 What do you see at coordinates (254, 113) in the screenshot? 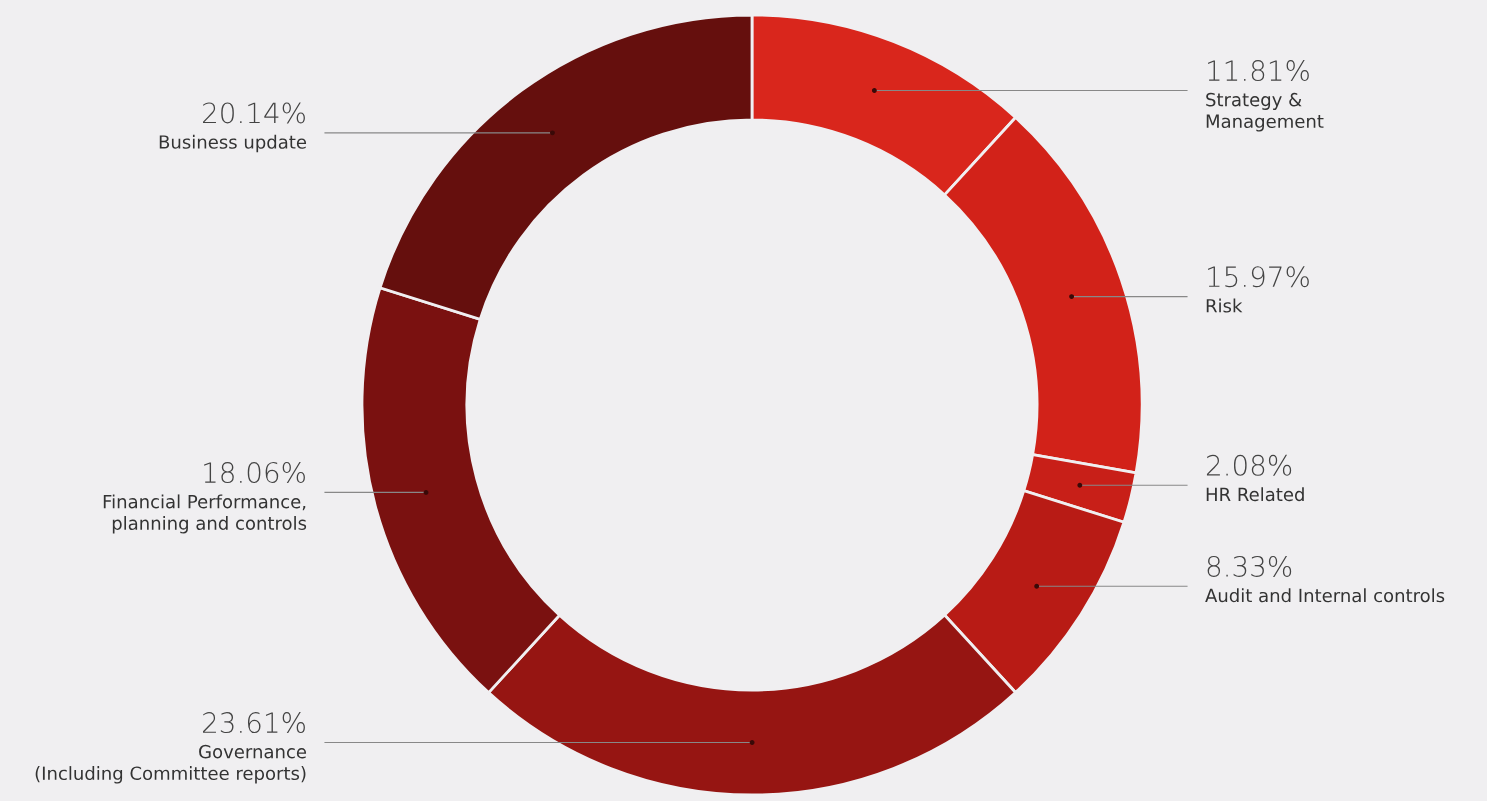
I see `data-label: 20.14%` at bounding box center [254, 113].